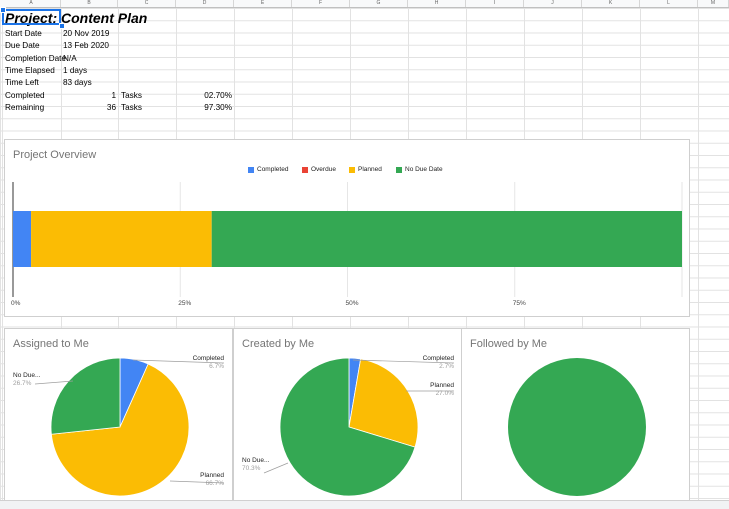  I want to click on completed-label: Completed, so click(25, 95).